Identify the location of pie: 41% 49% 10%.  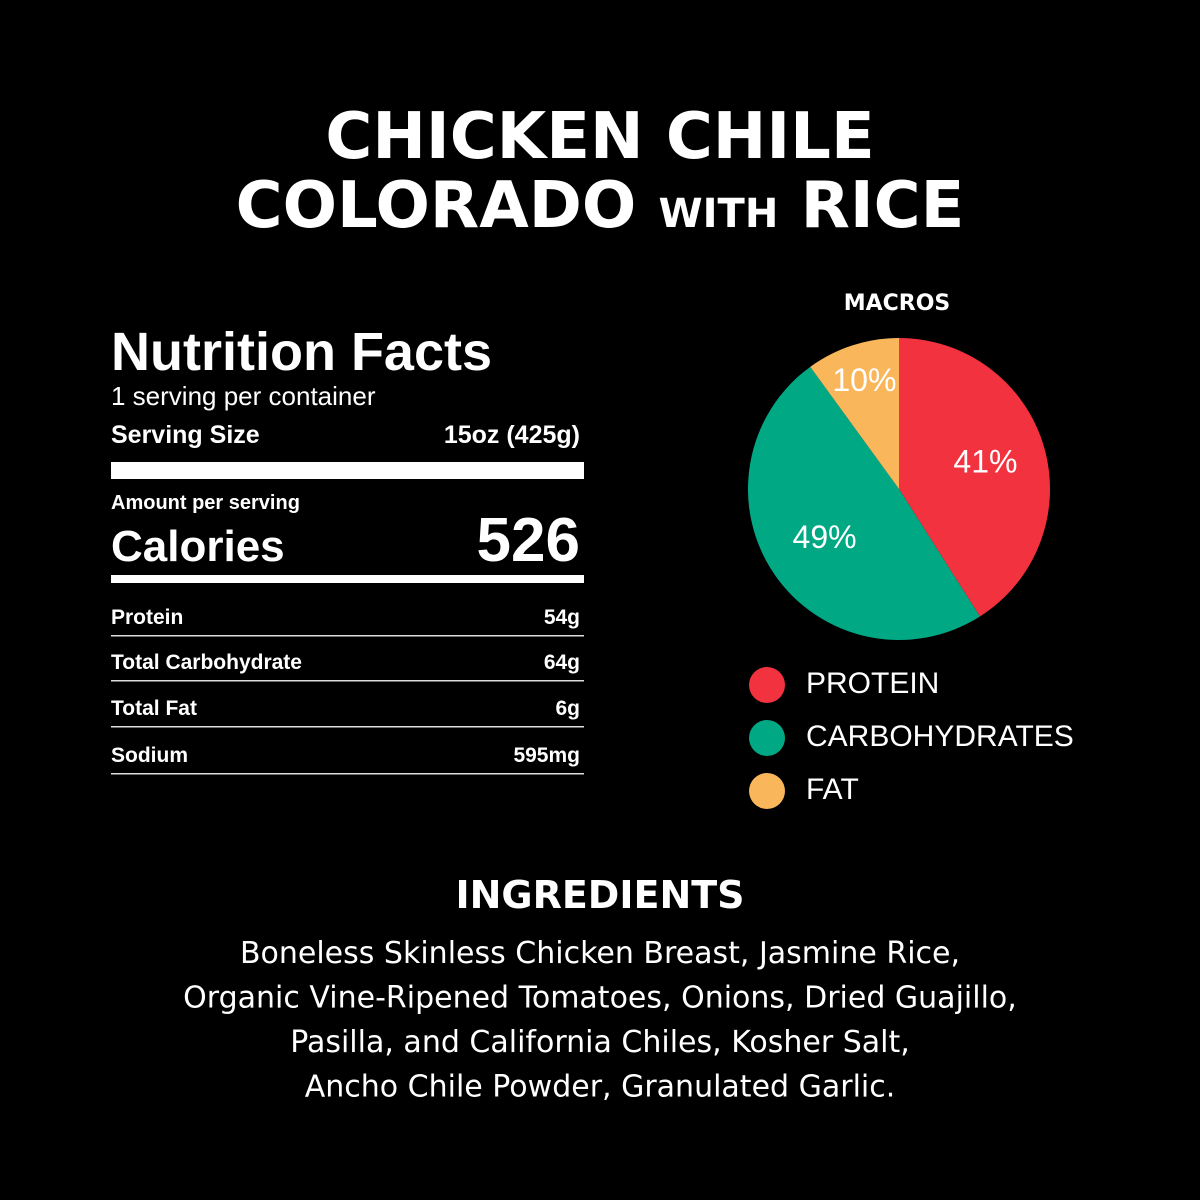
(899, 489).